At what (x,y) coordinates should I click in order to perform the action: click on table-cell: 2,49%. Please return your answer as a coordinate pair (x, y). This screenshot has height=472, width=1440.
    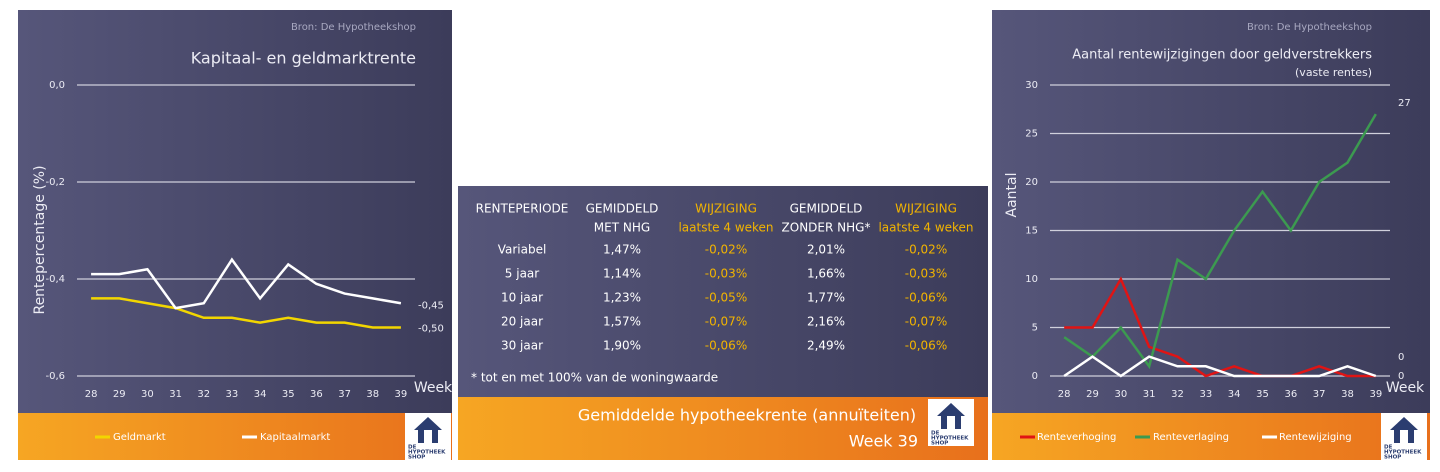
    Looking at the image, I should click on (826, 346).